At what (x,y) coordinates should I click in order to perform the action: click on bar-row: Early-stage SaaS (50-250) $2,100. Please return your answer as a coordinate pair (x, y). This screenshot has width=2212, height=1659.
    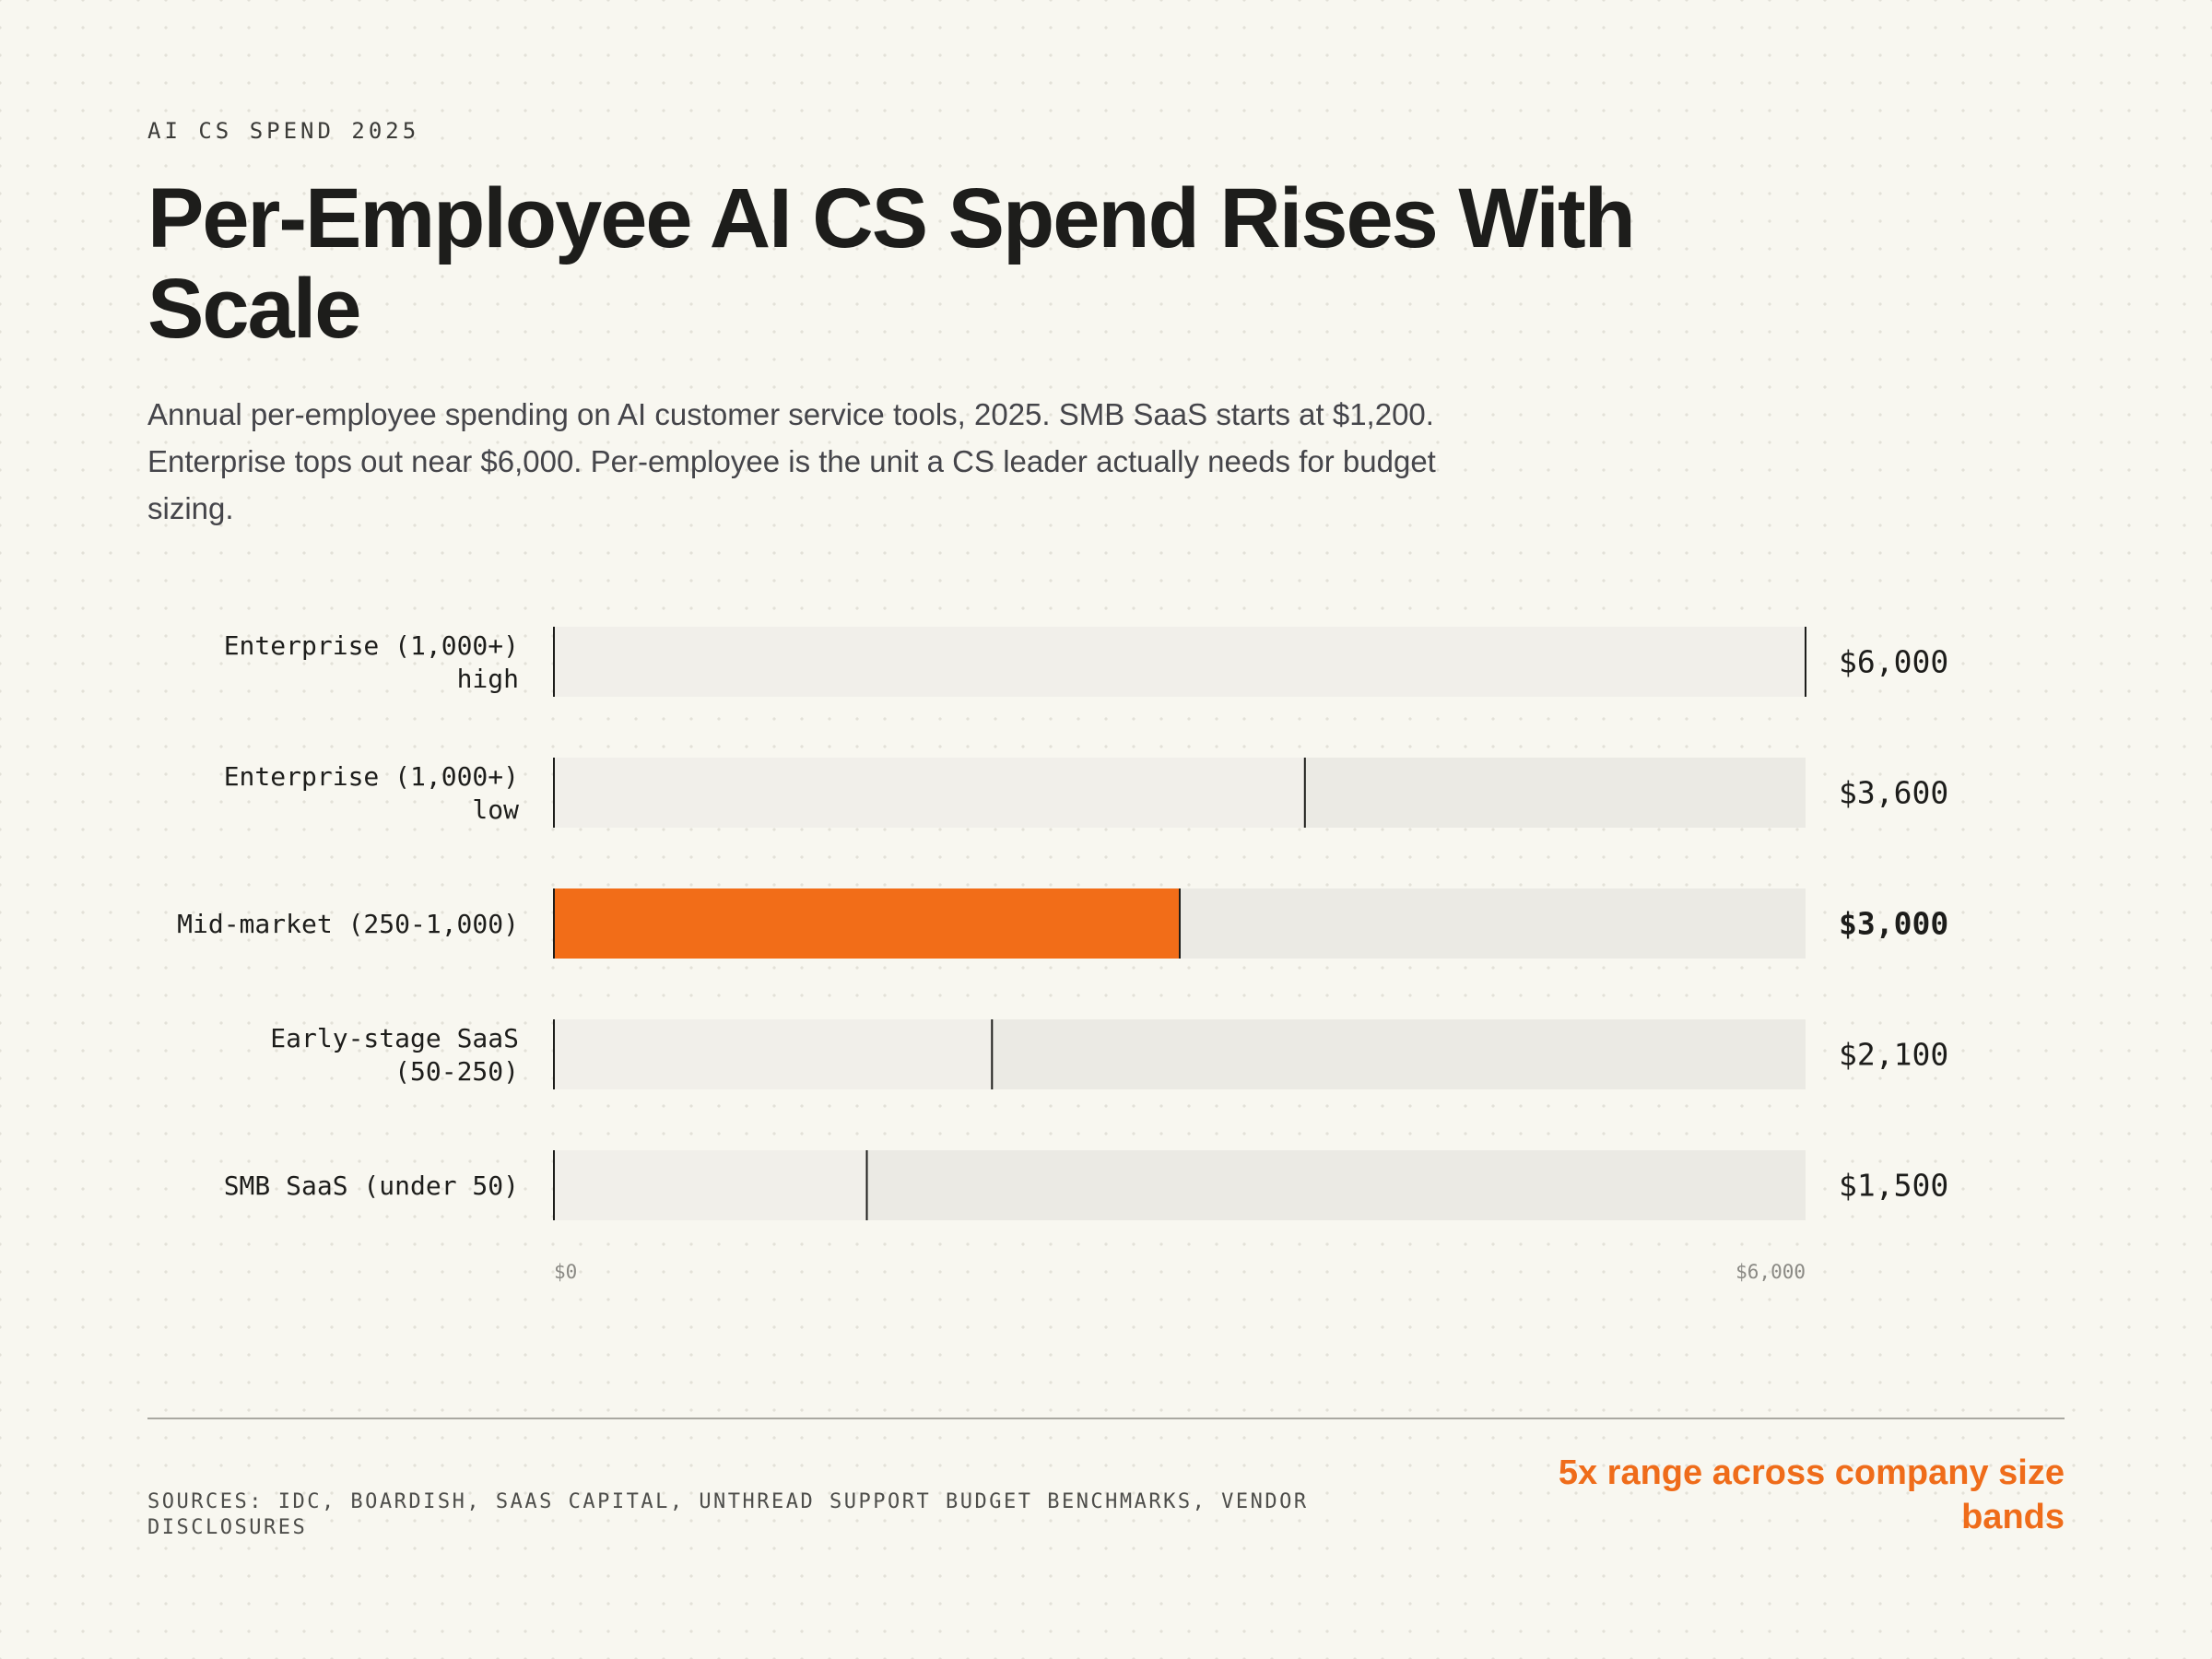
    Looking at the image, I should click on (1109, 1054).